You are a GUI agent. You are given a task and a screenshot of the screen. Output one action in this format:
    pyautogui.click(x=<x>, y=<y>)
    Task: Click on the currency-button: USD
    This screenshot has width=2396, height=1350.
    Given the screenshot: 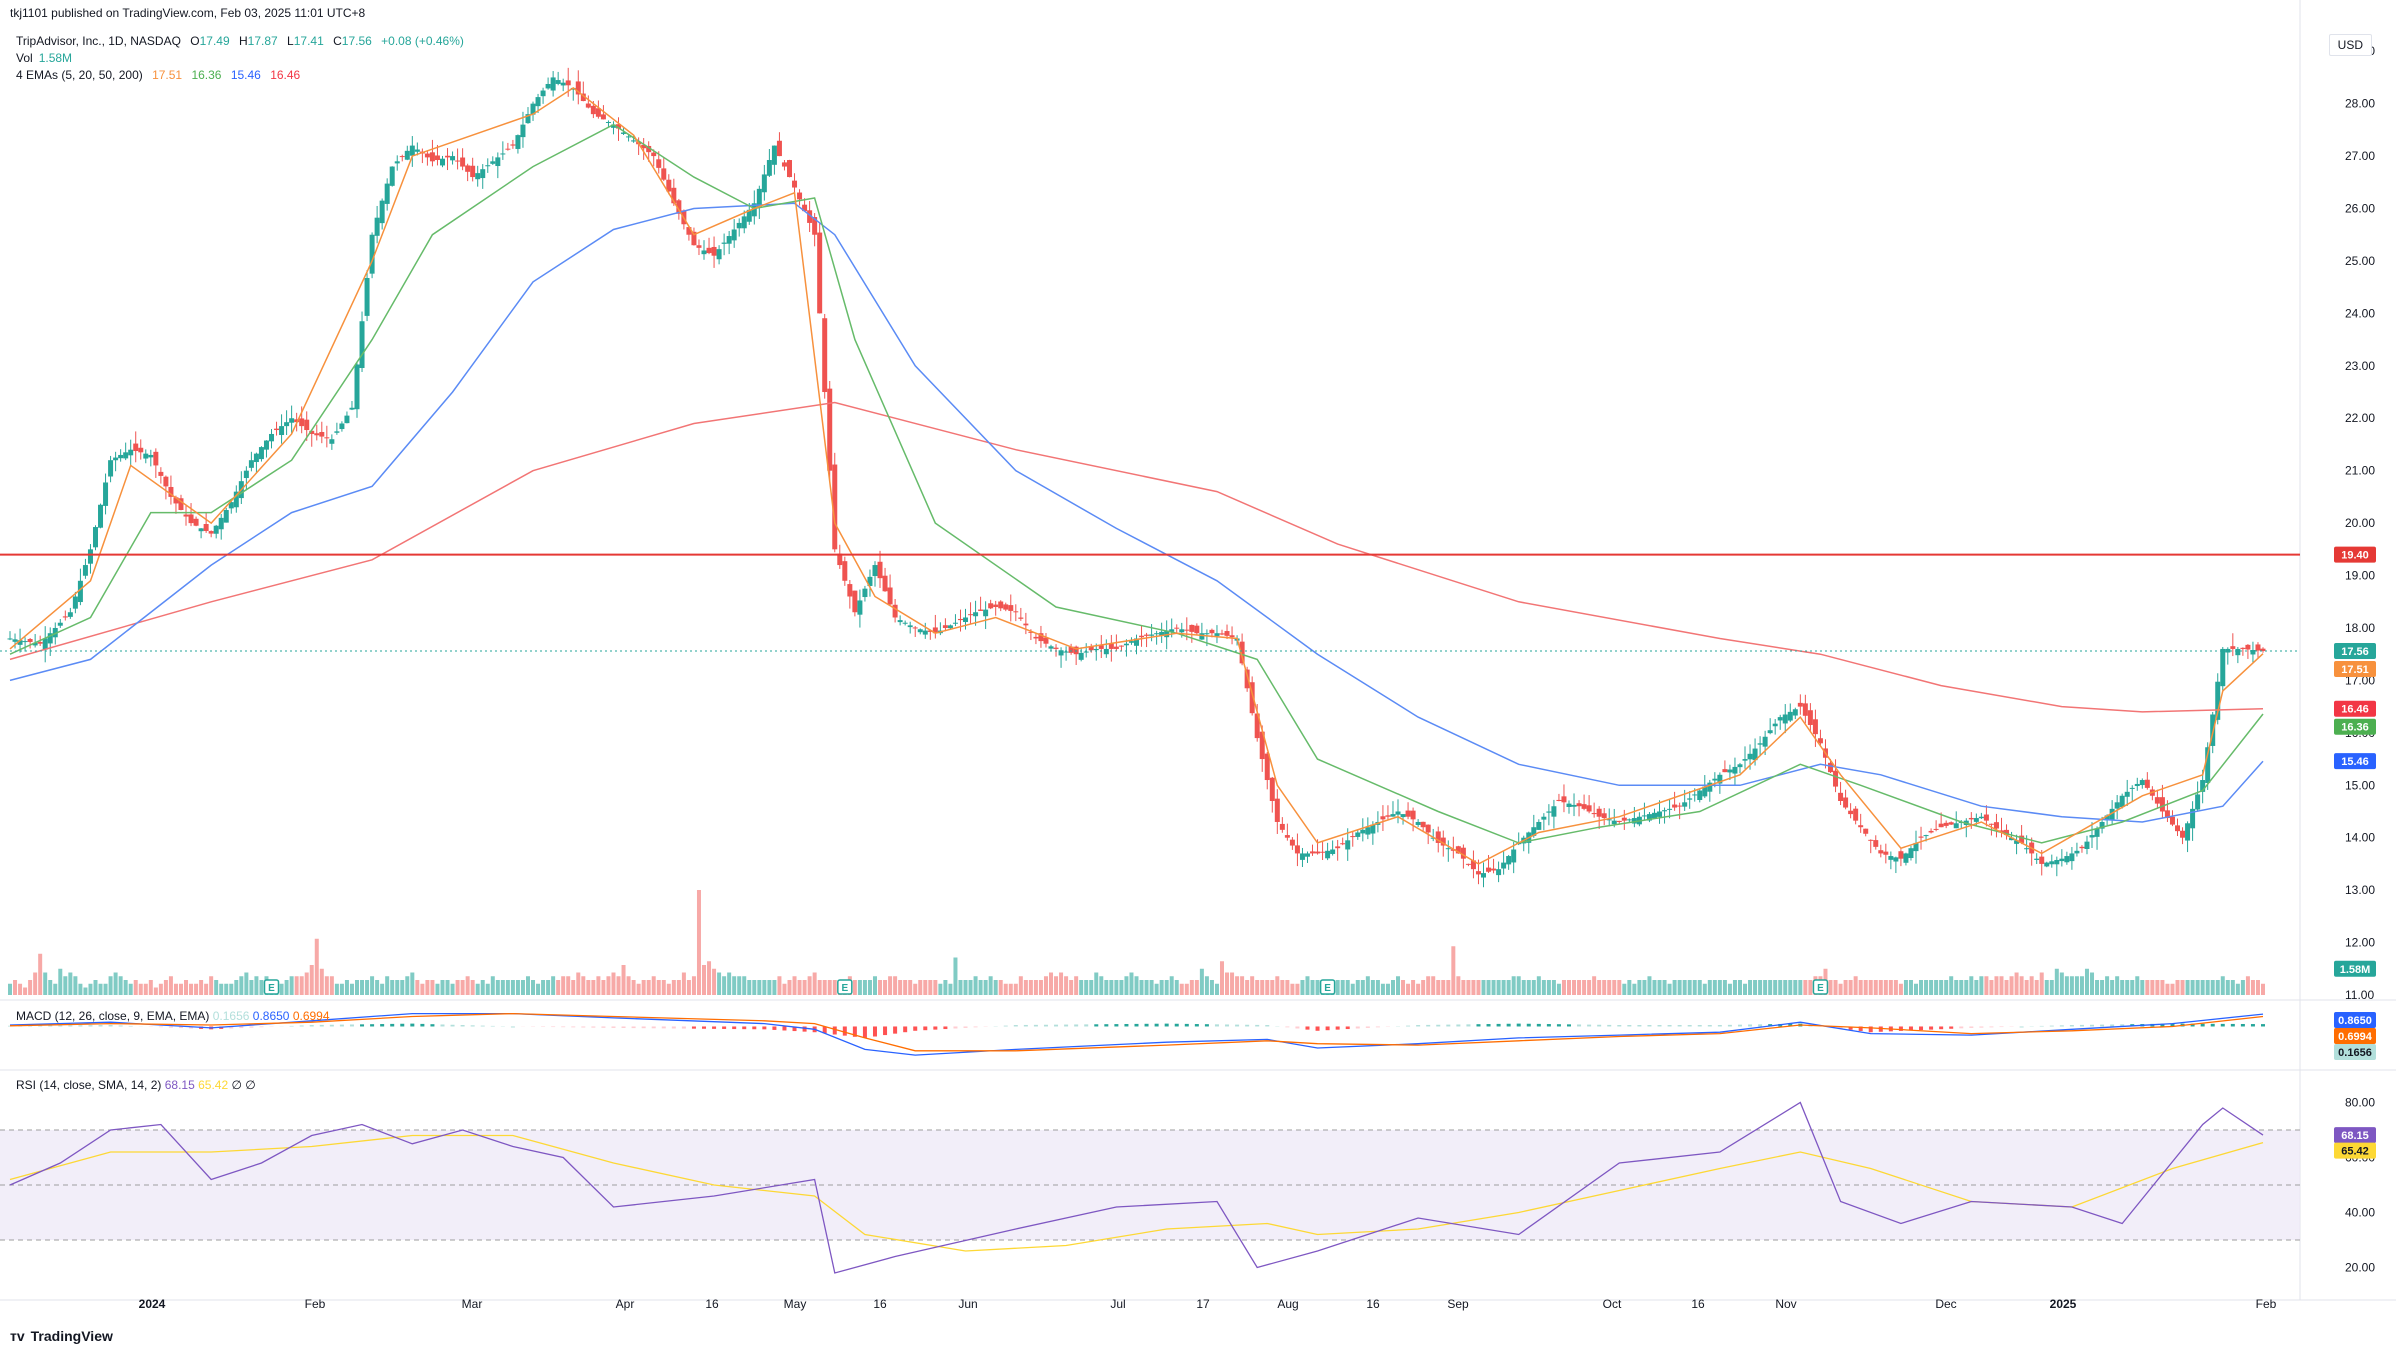 What is the action you would take?
    pyautogui.click(x=2350, y=45)
    